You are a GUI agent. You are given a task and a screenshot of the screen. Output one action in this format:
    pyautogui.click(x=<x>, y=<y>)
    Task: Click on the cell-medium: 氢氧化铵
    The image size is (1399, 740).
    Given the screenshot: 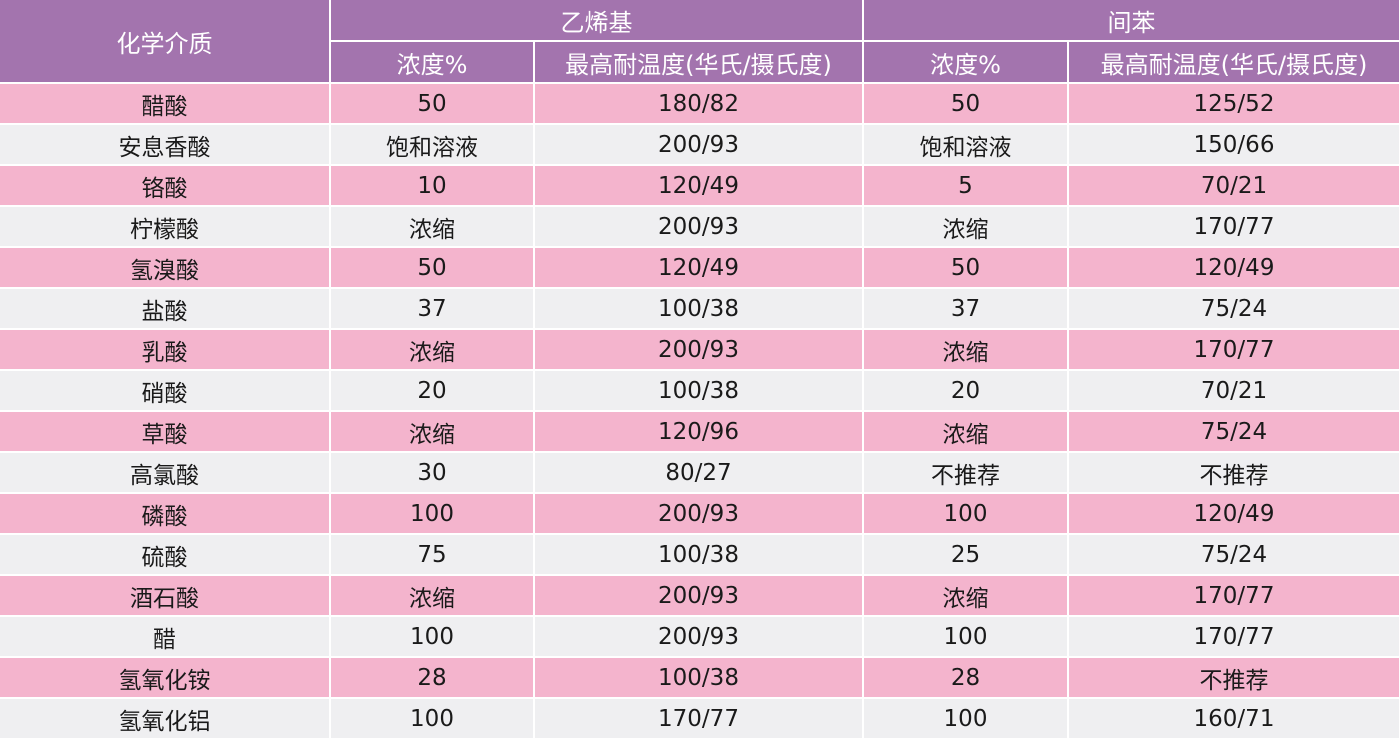 What is the action you would take?
    pyautogui.click(x=165, y=678)
    